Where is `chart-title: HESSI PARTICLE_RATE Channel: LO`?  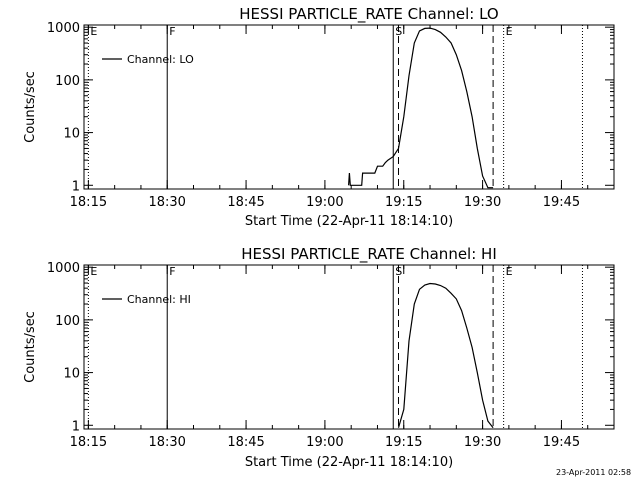
chart-title: HESSI PARTICLE_RATE Channel: LO is located at coordinates (368, 14).